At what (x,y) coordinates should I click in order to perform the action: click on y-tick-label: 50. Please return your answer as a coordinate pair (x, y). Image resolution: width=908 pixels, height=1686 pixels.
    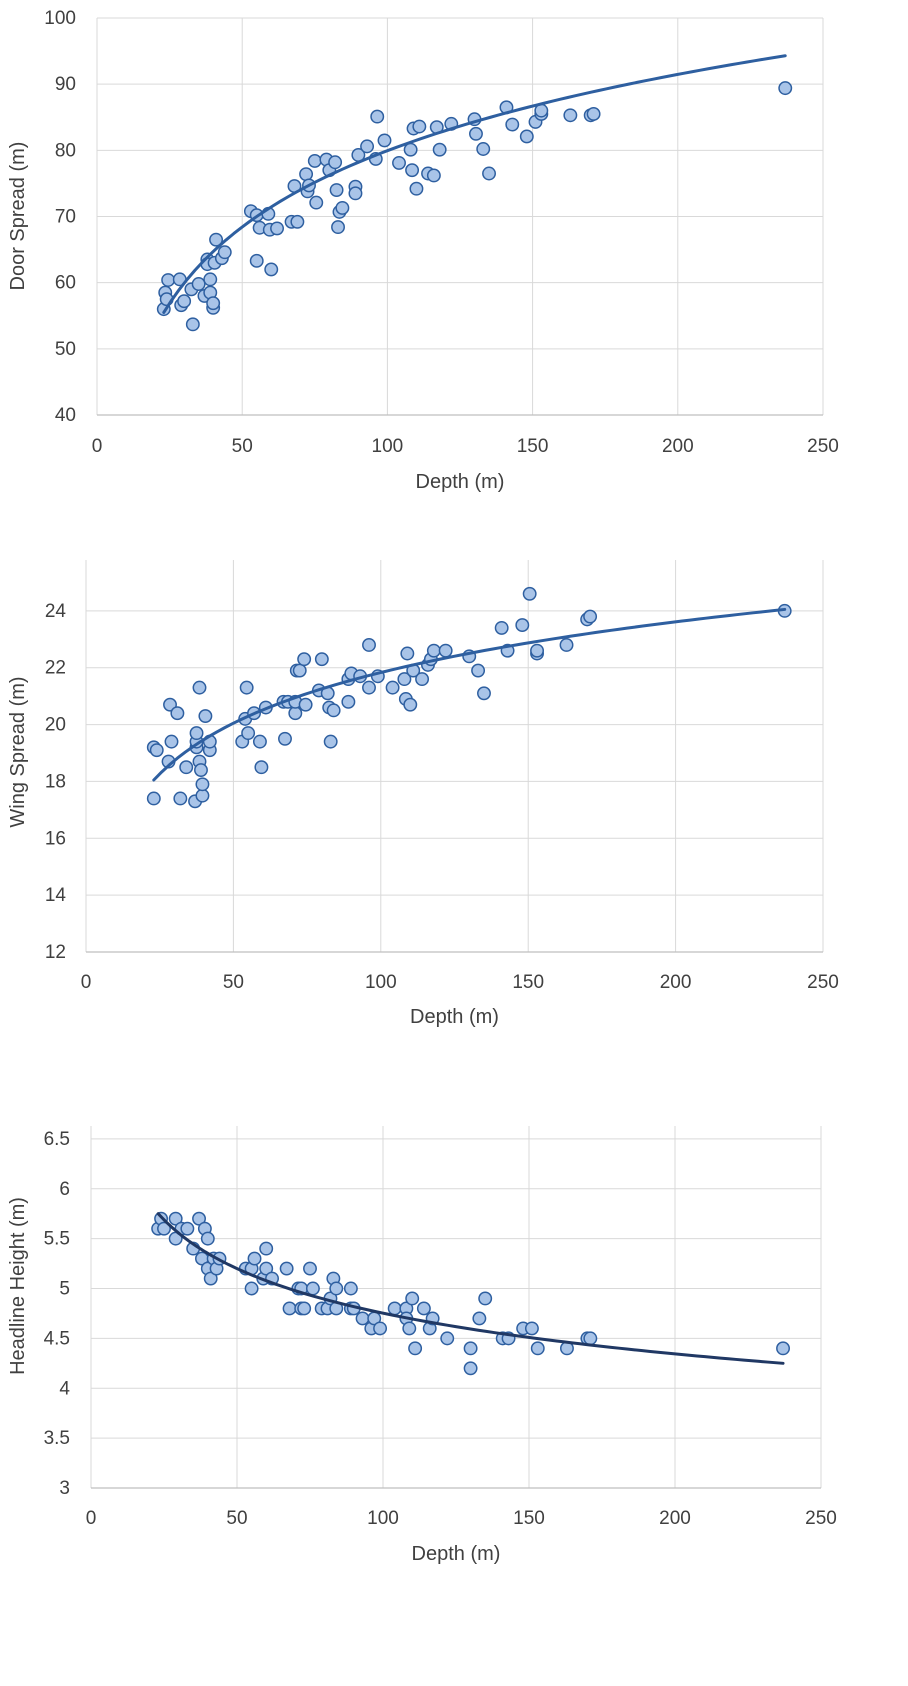
    Looking at the image, I should click on (65, 349).